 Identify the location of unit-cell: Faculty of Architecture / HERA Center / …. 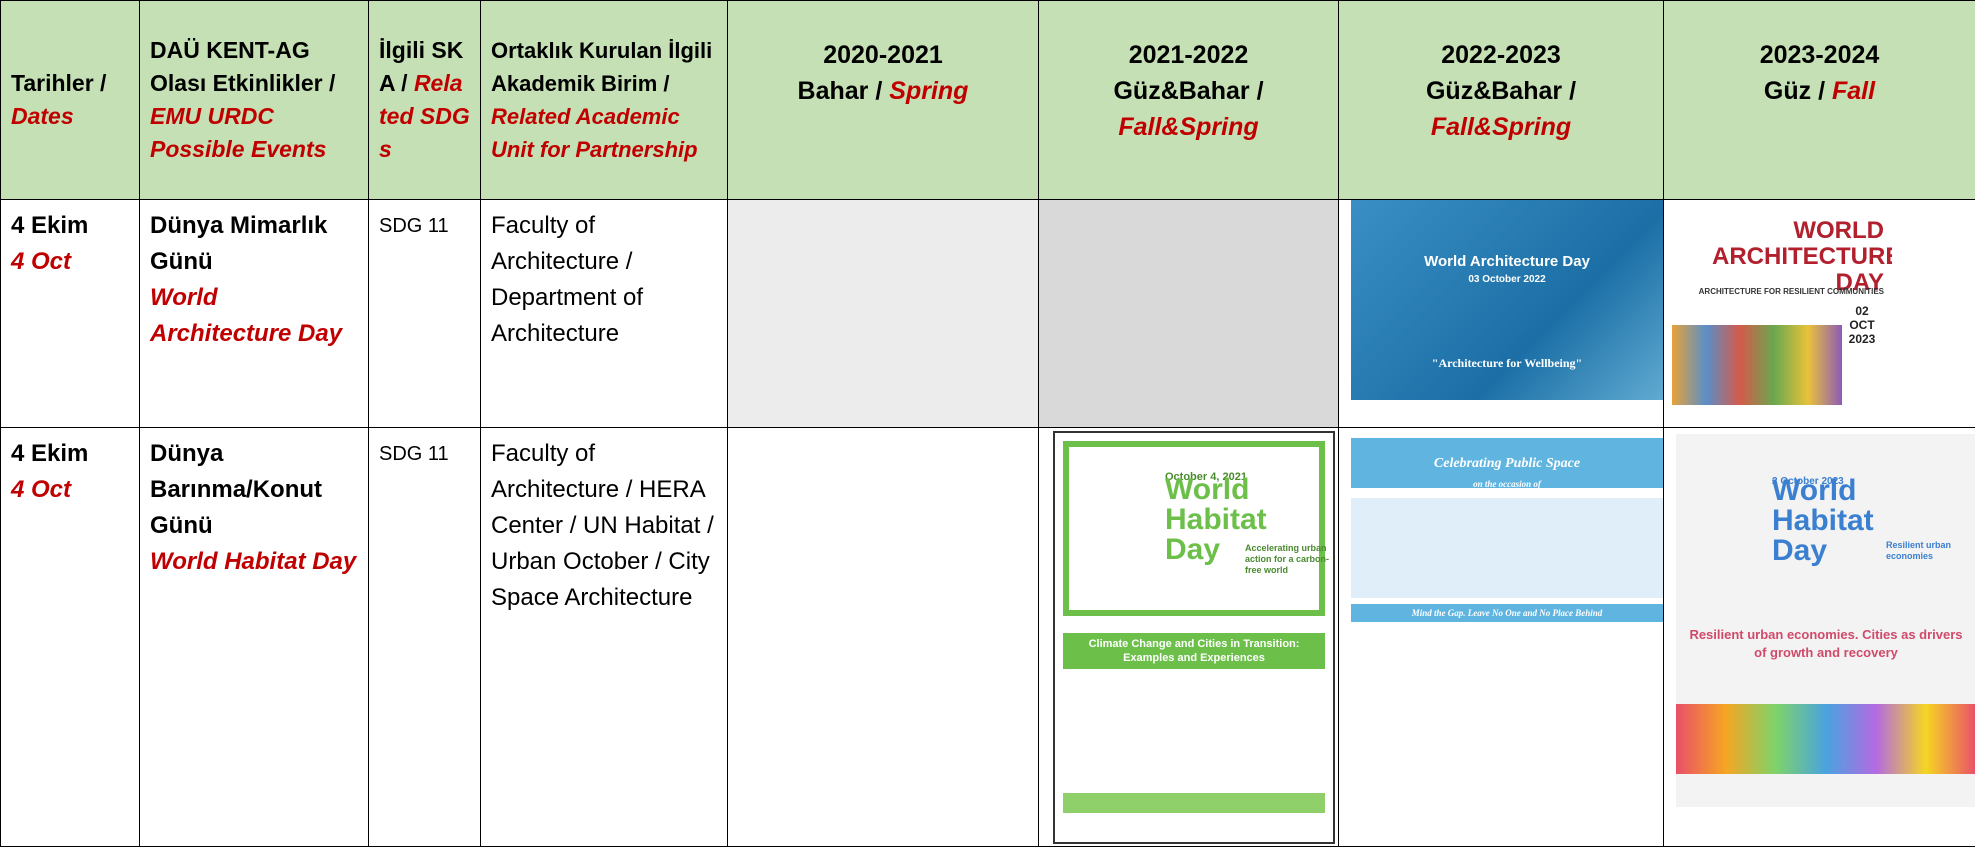
(604, 637).